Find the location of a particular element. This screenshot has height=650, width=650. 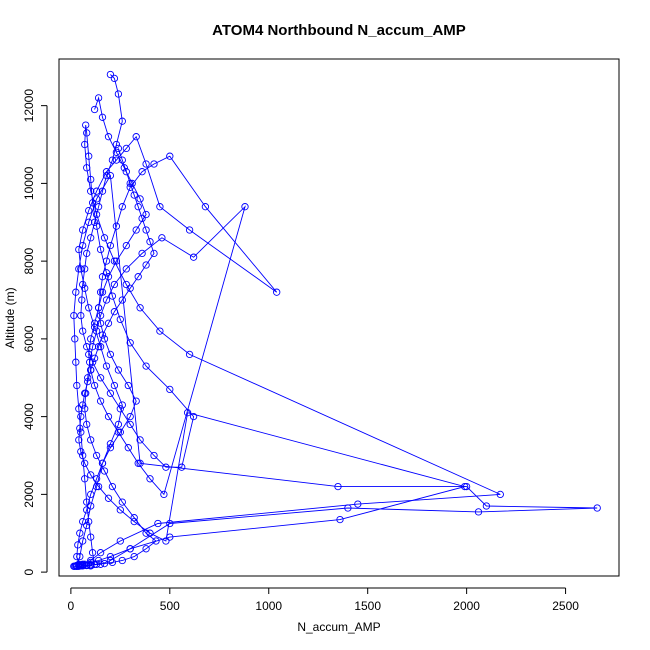

y-tick-label: 4000 is located at coordinates (29, 416).